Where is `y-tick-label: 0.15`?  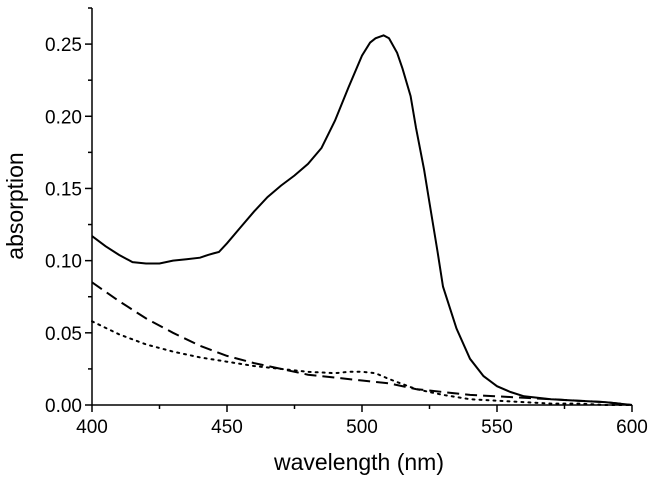
y-tick-label: 0.15 is located at coordinates (63, 189).